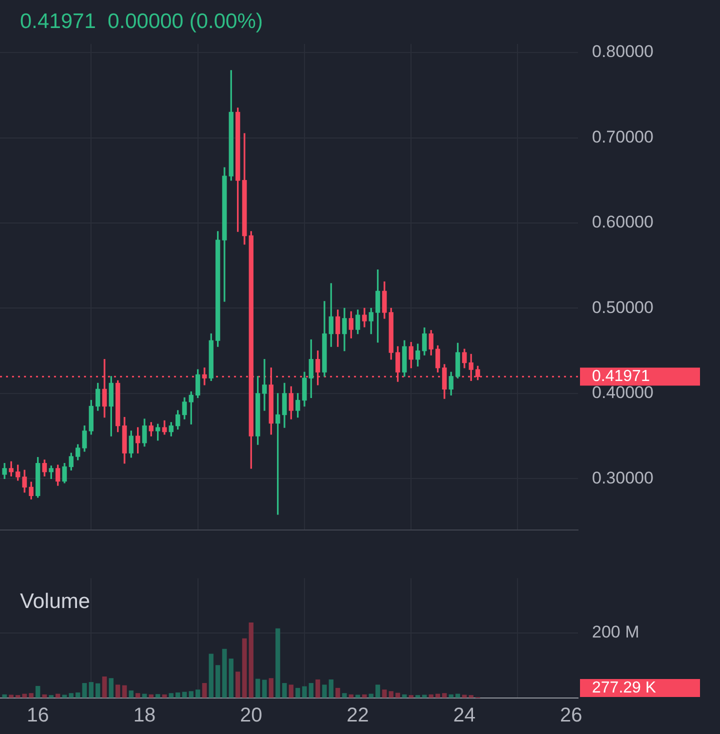 The width and height of the screenshot is (720, 734). What do you see at coordinates (623, 52) in the screenshot?
I see `y-tick-label: 0.80000` at bounding box center [623, 52].